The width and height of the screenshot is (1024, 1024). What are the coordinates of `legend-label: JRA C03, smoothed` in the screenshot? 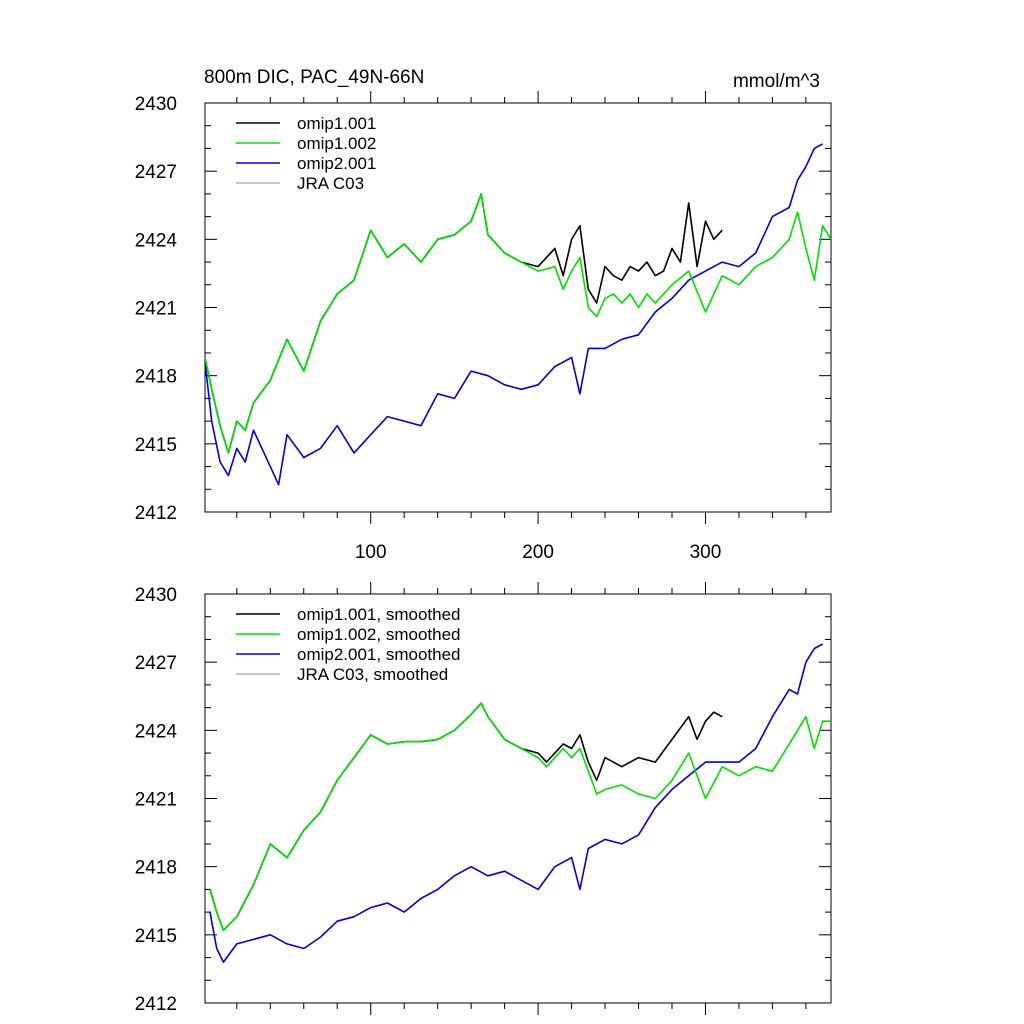 It's located at (372, 674).